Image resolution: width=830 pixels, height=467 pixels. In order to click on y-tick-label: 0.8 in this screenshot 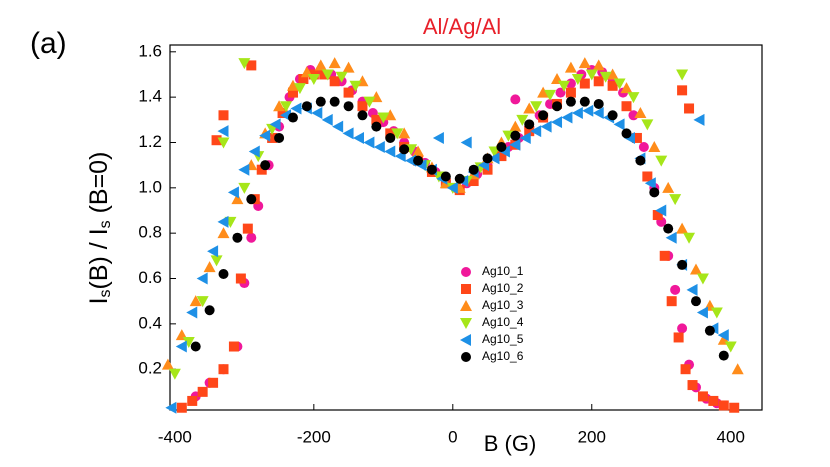, I will do `click(150, 232)`.